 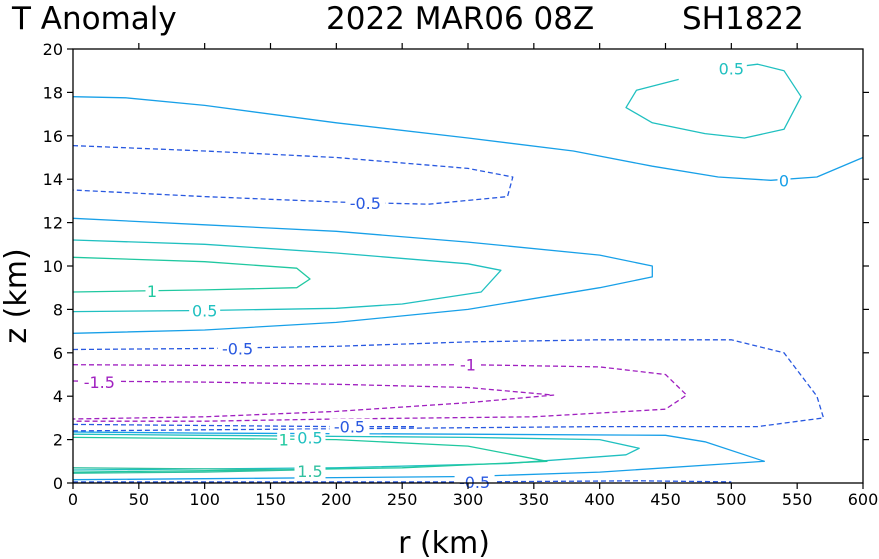 What do you see at coordinates (743, 19) in the screenshot?
I see `chart-title-storm: SH1822` at bounding box center [743, 19].